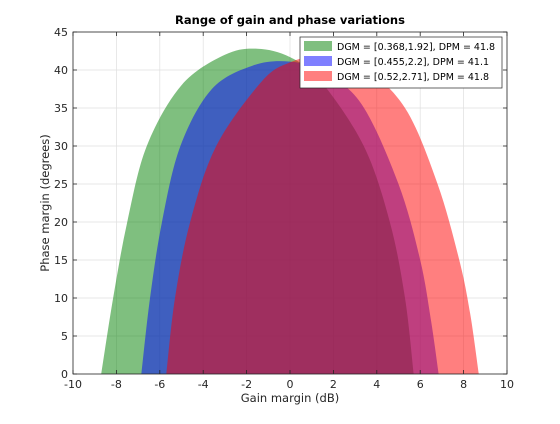  I want to click on y-tick-label: 25, so click(61, 184).